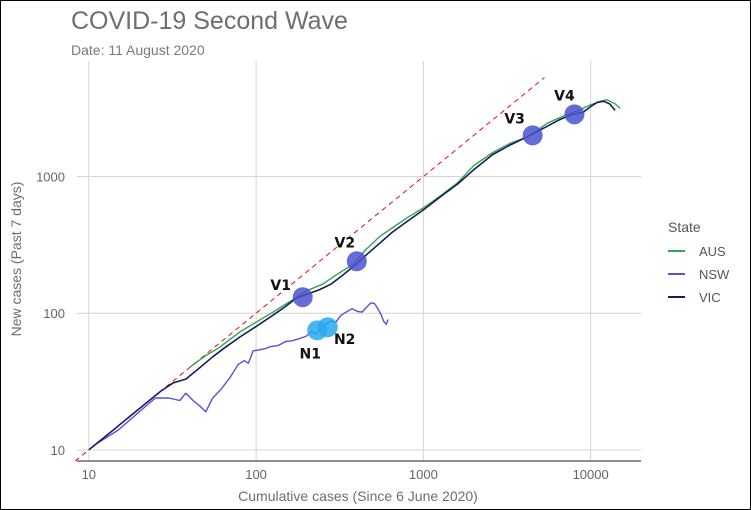 This screenshot has height=510, width=751. I want to click on annotation-label-n2: N2, so click(344, 340).